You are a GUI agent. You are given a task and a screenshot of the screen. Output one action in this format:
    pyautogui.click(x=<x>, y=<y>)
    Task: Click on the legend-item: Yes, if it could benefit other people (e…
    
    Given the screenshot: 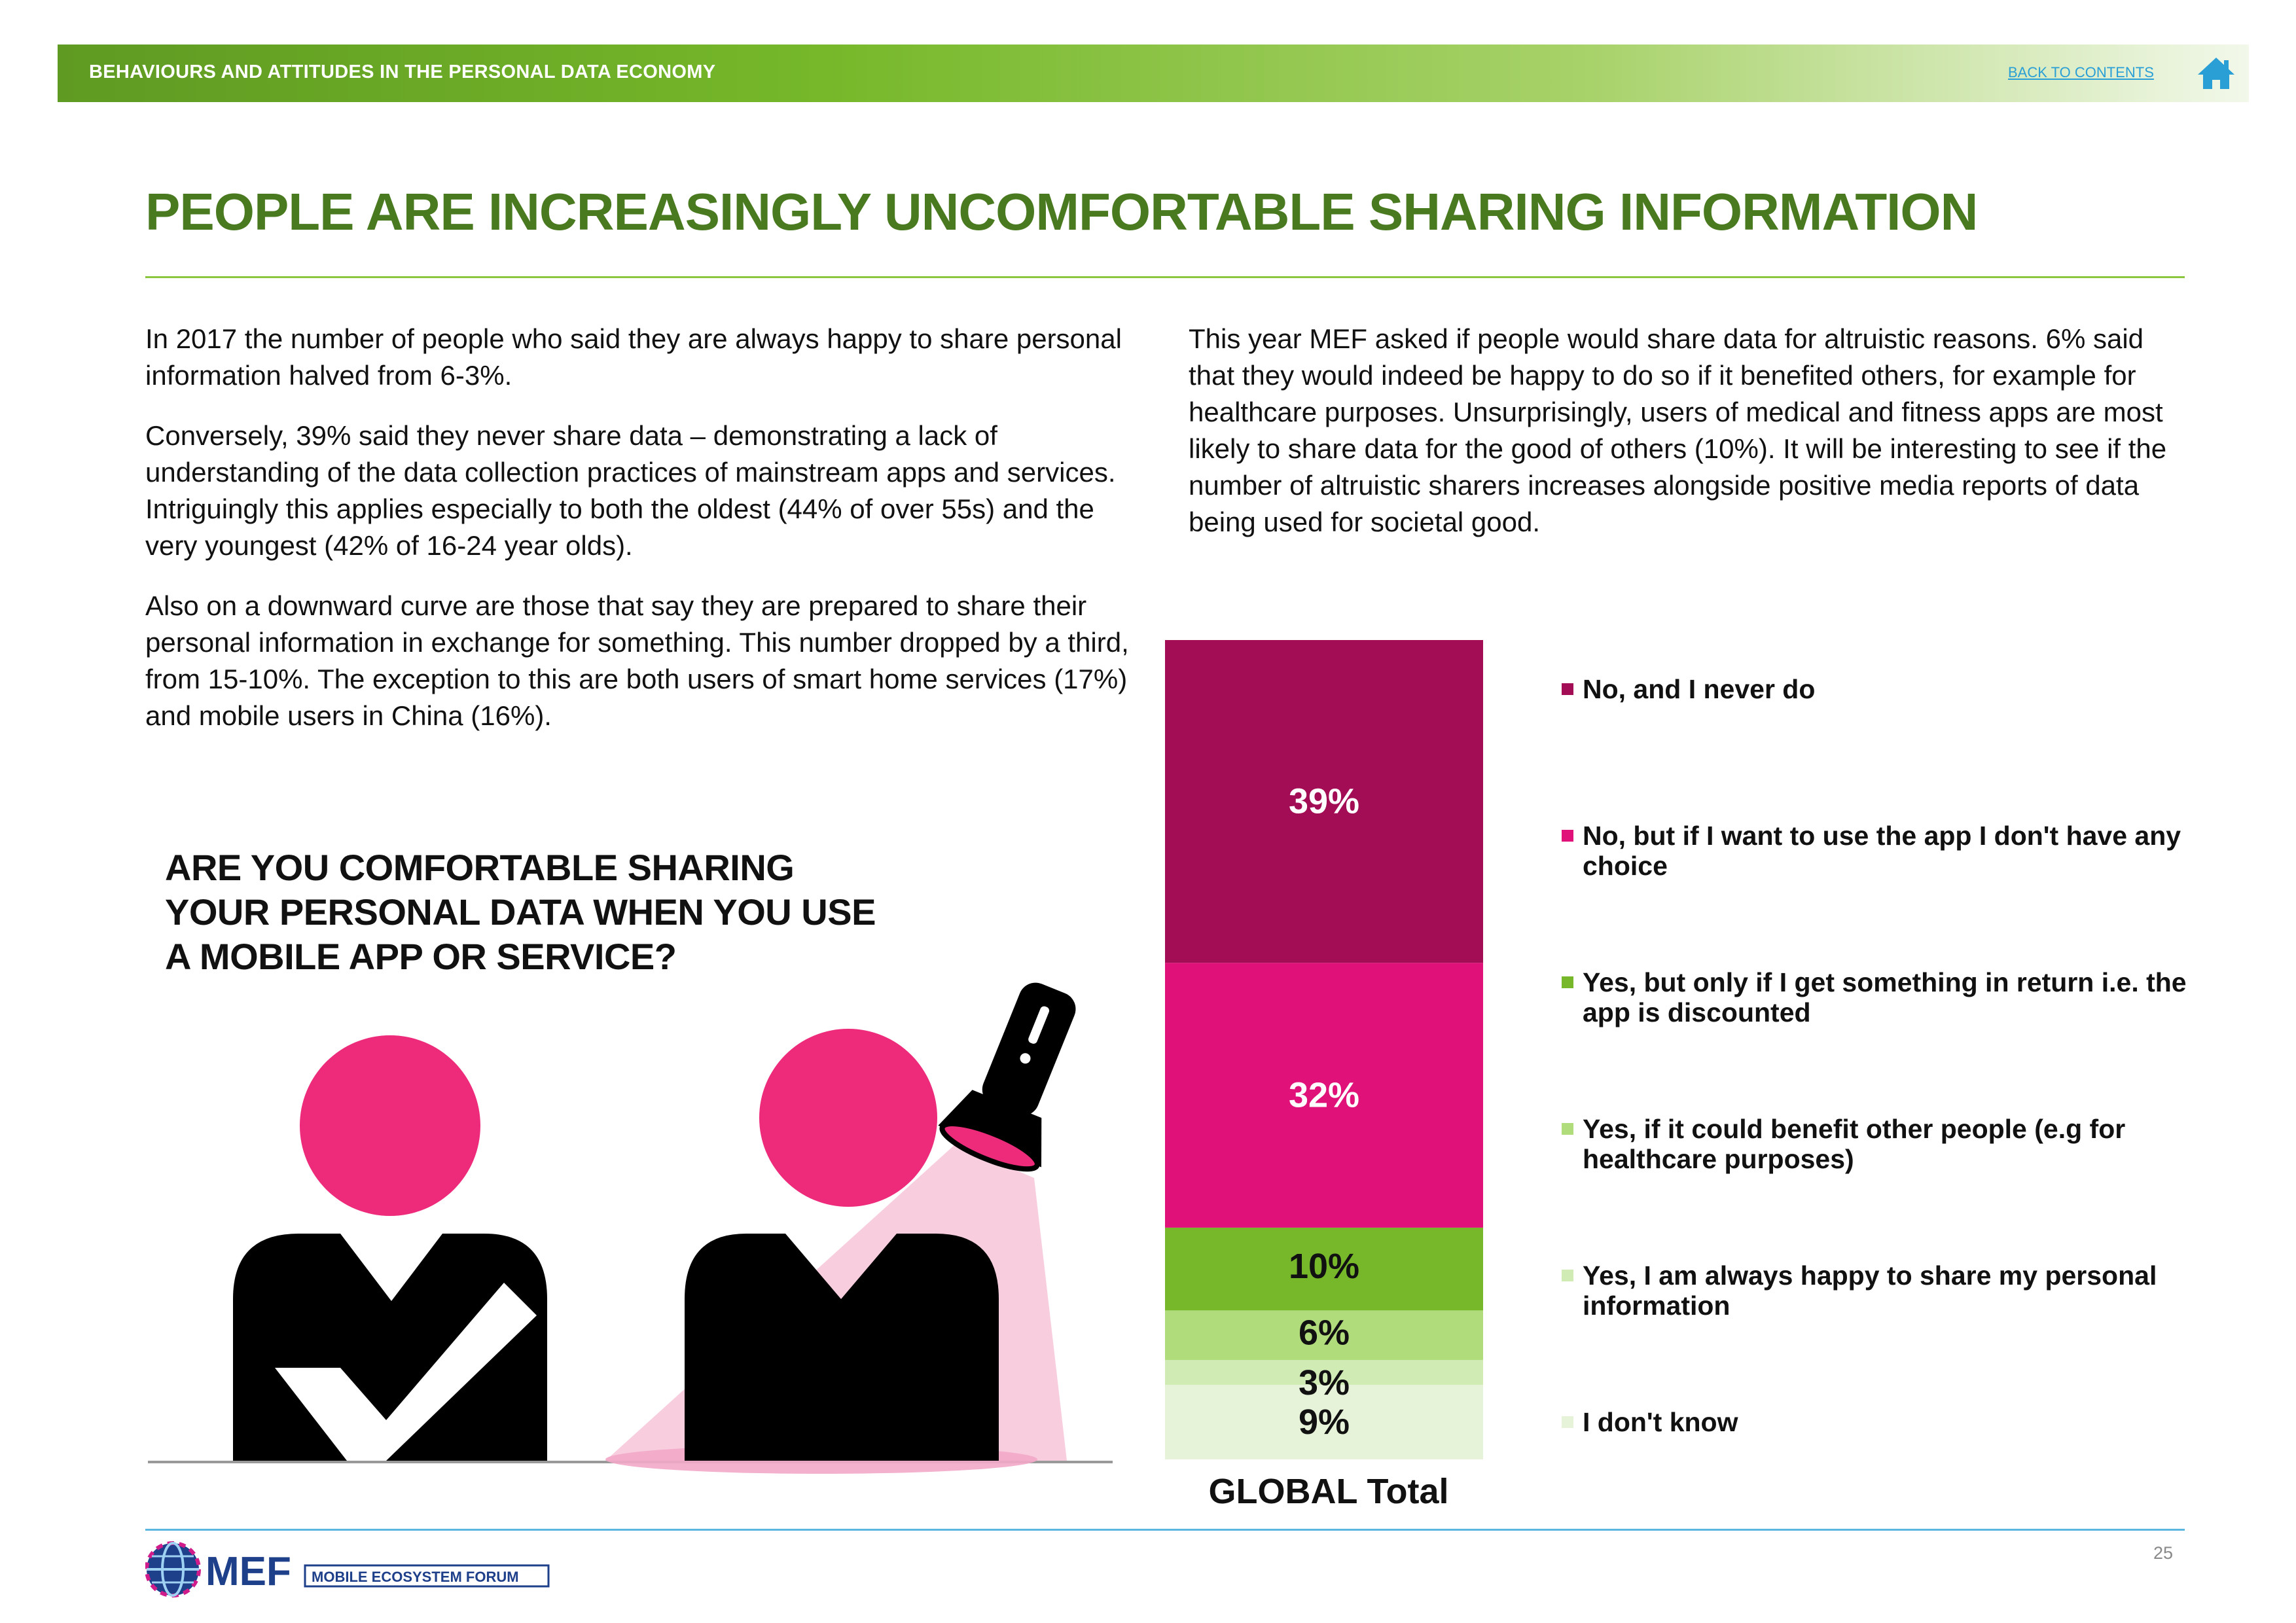 What is the action you would take?
    pyautogui.click(x=1876, y=1144)
    